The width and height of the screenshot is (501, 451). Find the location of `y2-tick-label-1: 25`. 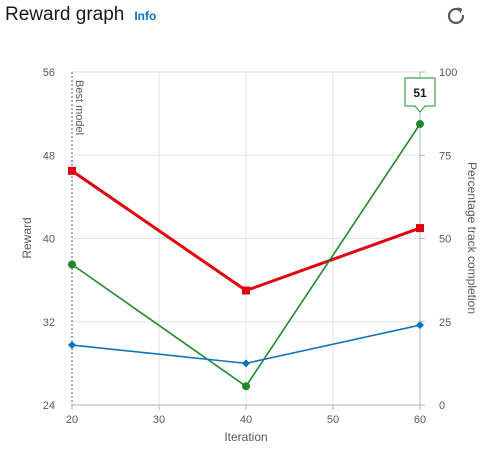

y2-tick-label-1: 25 is located at coordinates (445, 323).